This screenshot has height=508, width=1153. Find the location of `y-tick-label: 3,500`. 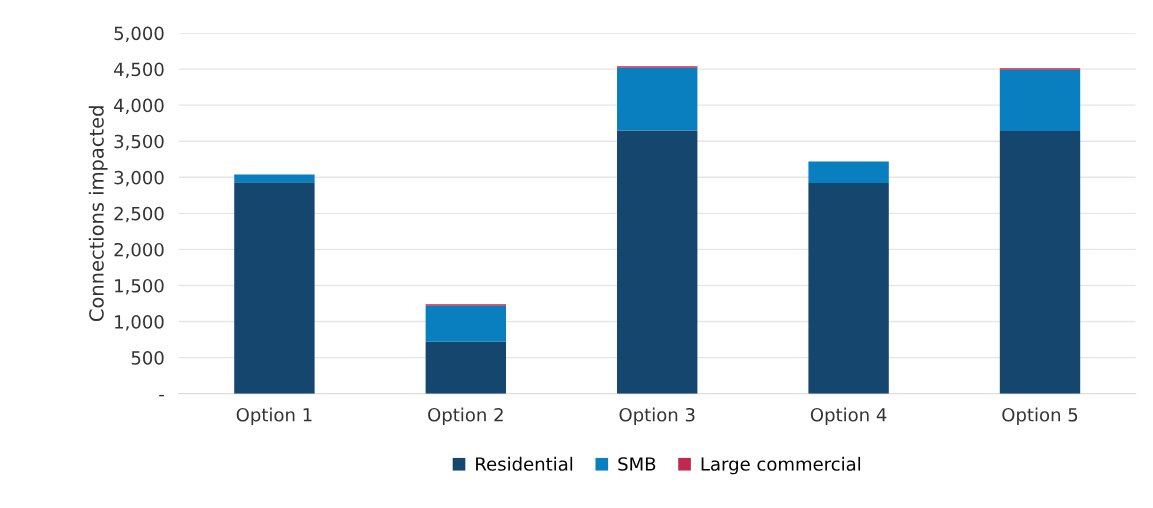

y-tick-label: 3,500 is located at coordinates (139, 142).